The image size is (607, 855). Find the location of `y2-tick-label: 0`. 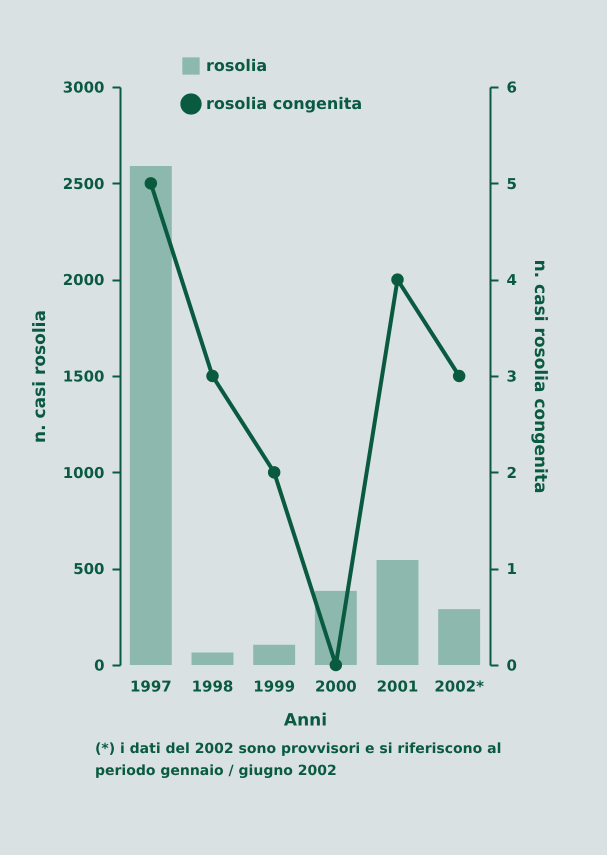

y2-tick-label: 0 is located at coordinates (511, 665).